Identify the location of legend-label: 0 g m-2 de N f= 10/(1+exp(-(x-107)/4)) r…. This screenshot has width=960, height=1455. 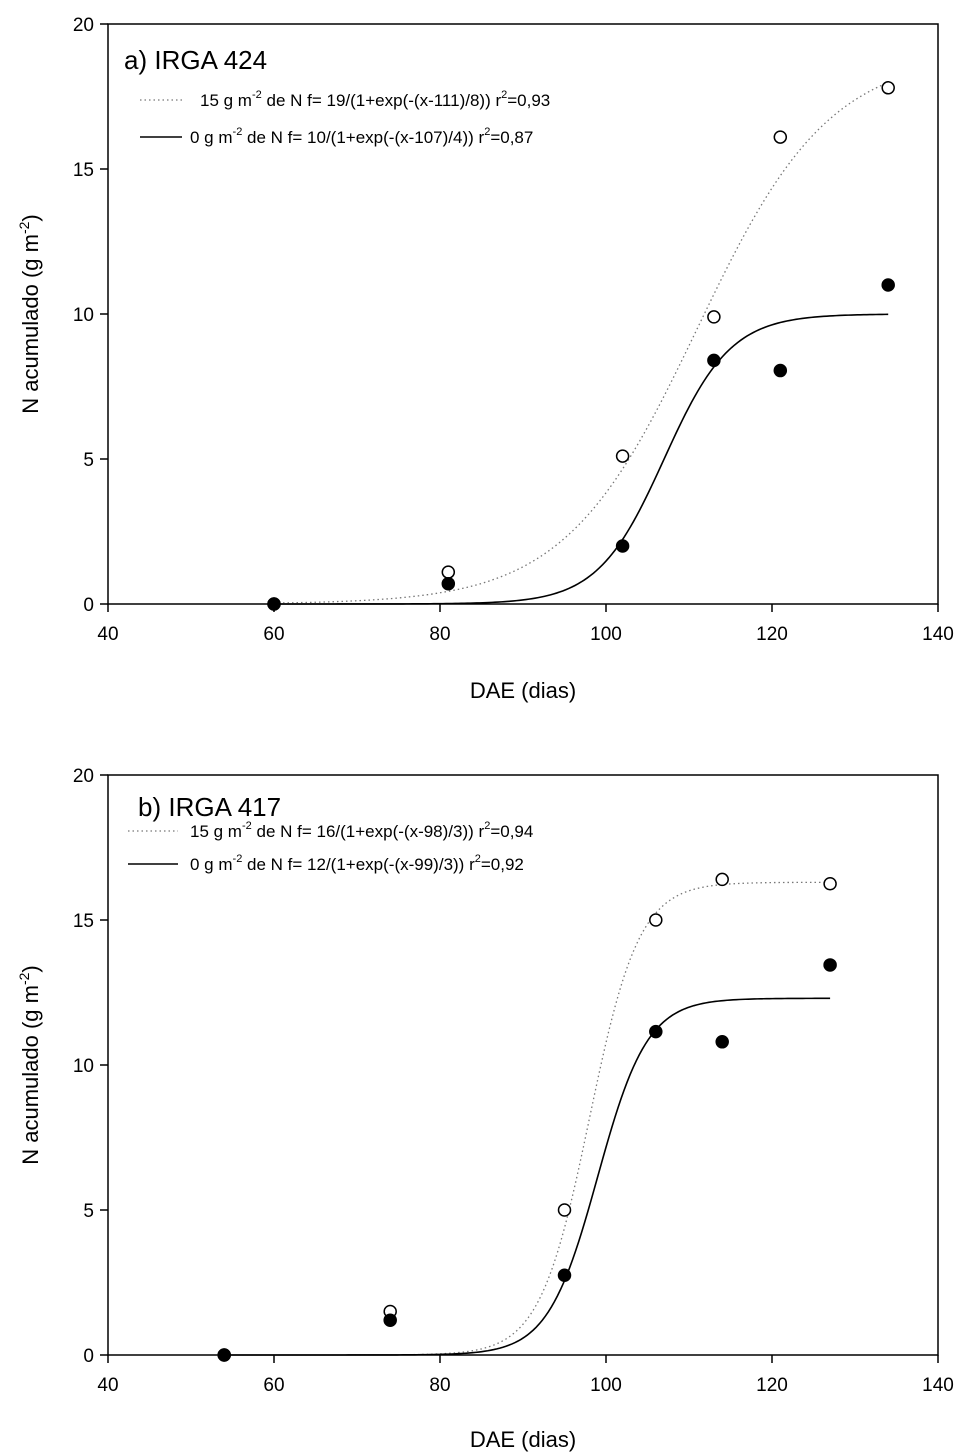
(361, 136).